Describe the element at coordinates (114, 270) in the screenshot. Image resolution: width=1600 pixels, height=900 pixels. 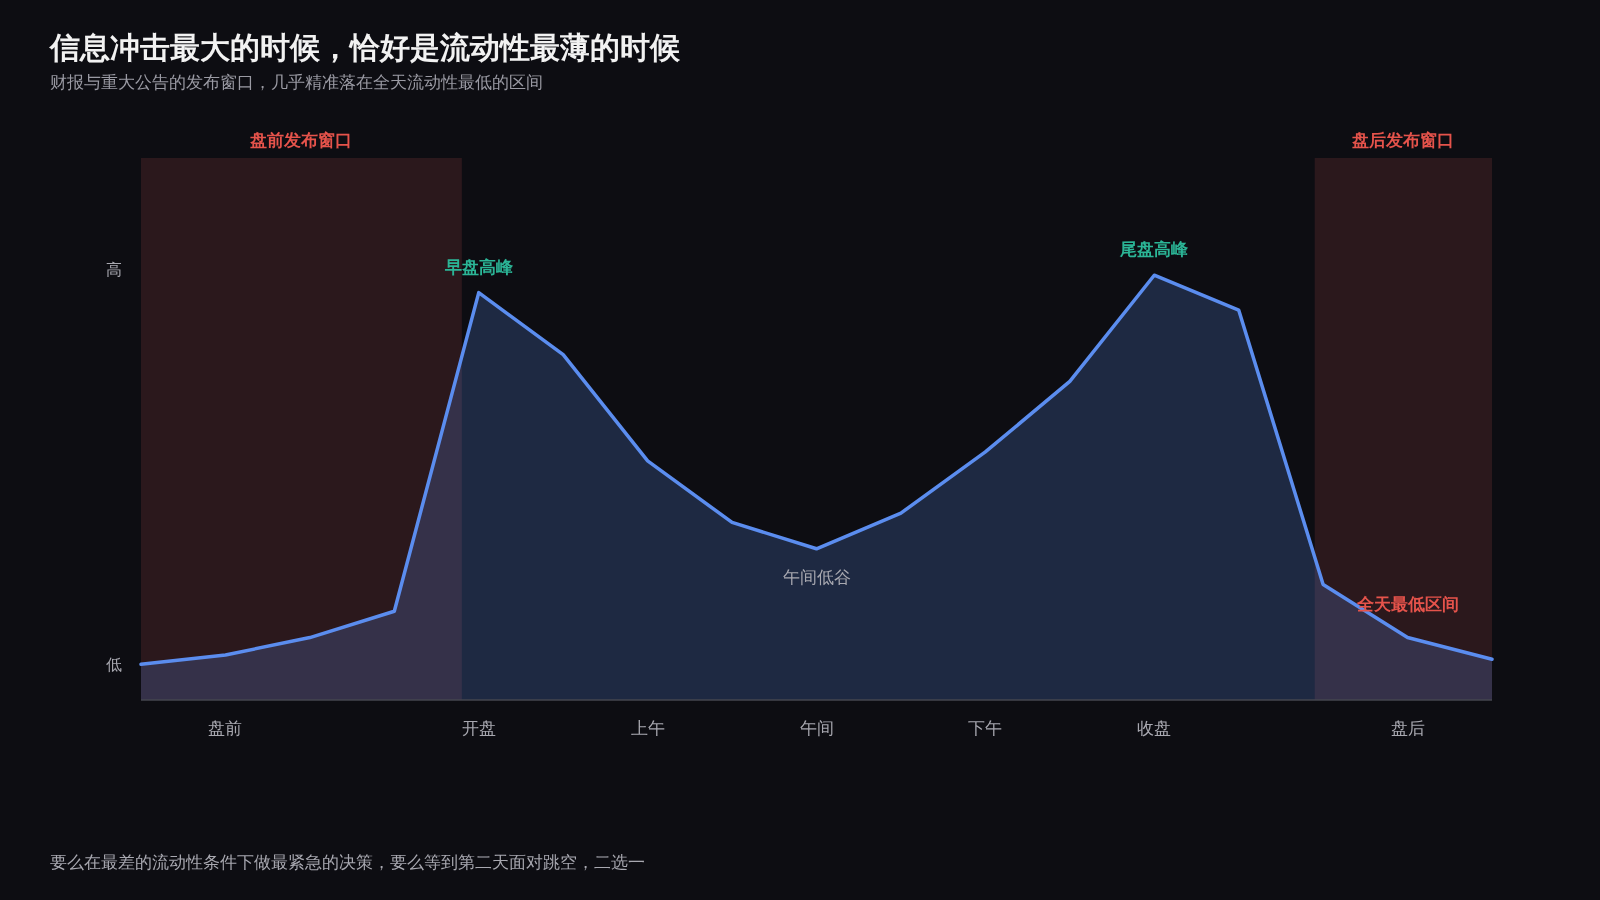
I see `text: 高` at that location.